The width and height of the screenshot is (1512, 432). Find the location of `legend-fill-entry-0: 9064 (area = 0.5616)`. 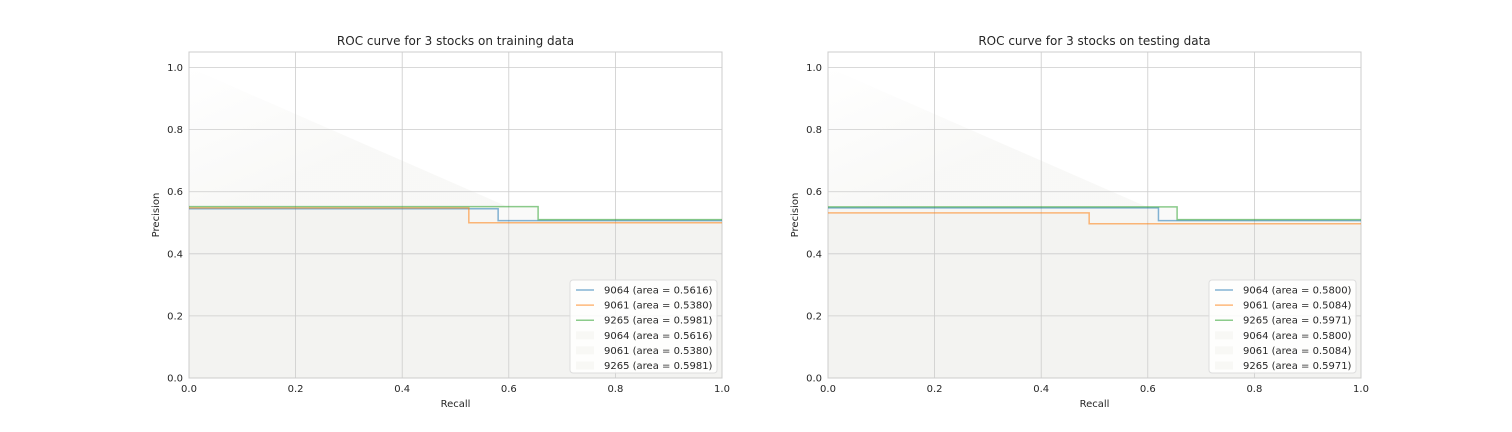

legend-fill-entry-0: 9064 (area = 0.5616) is located at coordinates (658, 336).